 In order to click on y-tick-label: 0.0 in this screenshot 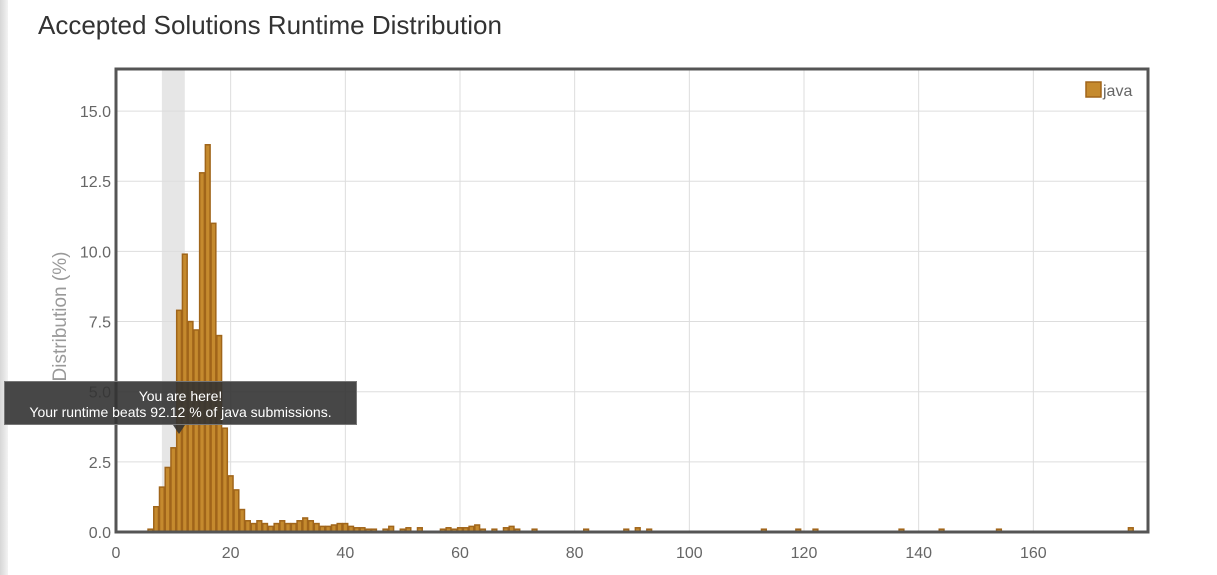, I will do `click(100, 533)`.